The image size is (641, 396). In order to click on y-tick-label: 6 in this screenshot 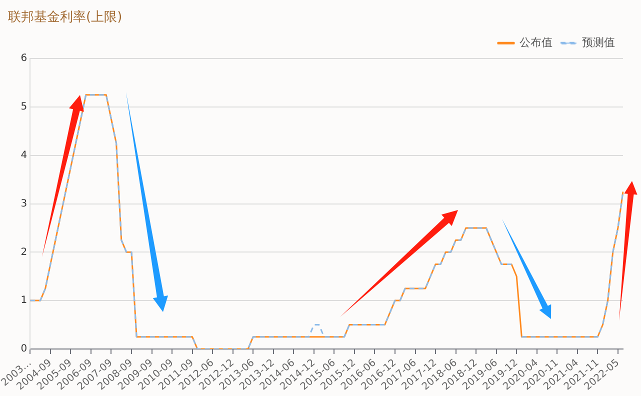, I will do `click(24, 58)`.